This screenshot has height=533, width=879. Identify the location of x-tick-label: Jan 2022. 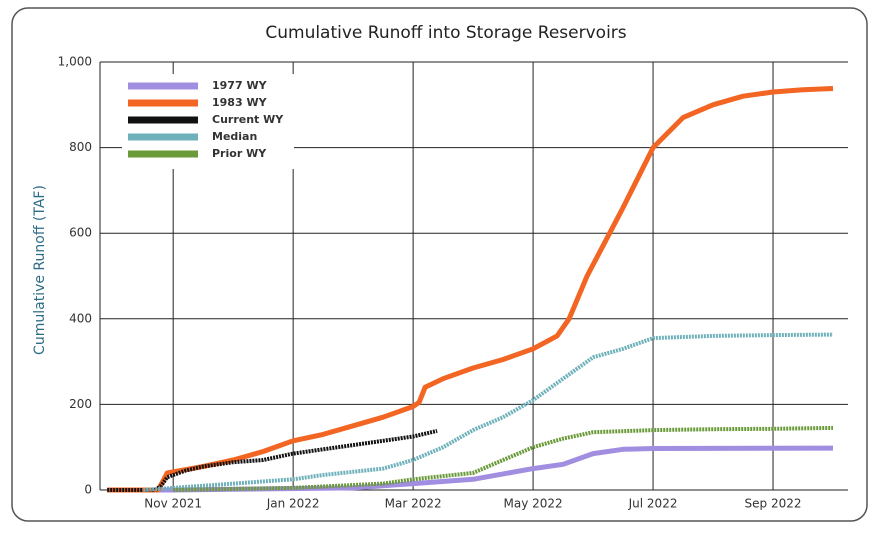
(293, 504).